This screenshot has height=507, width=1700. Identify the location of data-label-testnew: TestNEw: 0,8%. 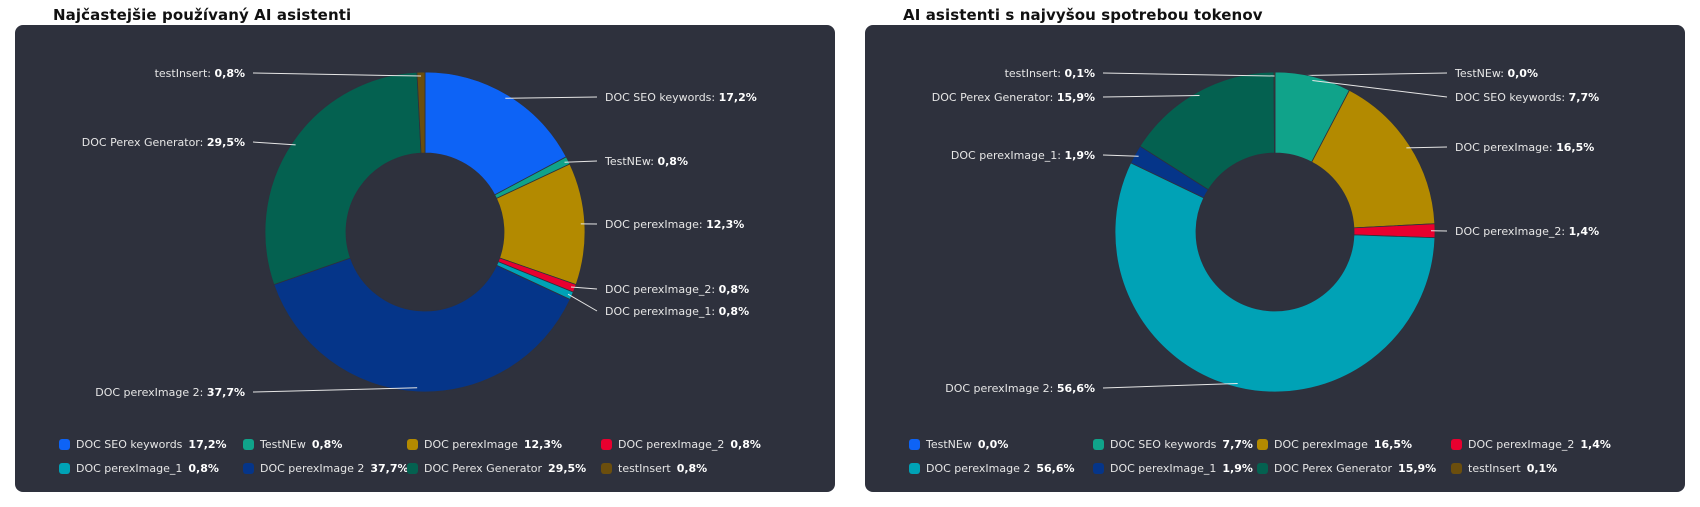
(646, 161).